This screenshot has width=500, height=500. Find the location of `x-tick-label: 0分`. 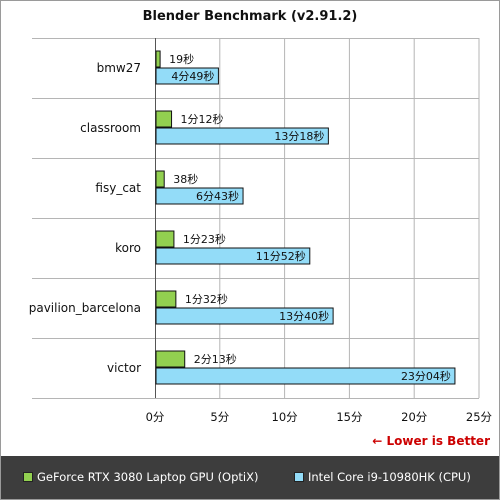

x-tick-label: 0分 is located at coordinates (155, 417).